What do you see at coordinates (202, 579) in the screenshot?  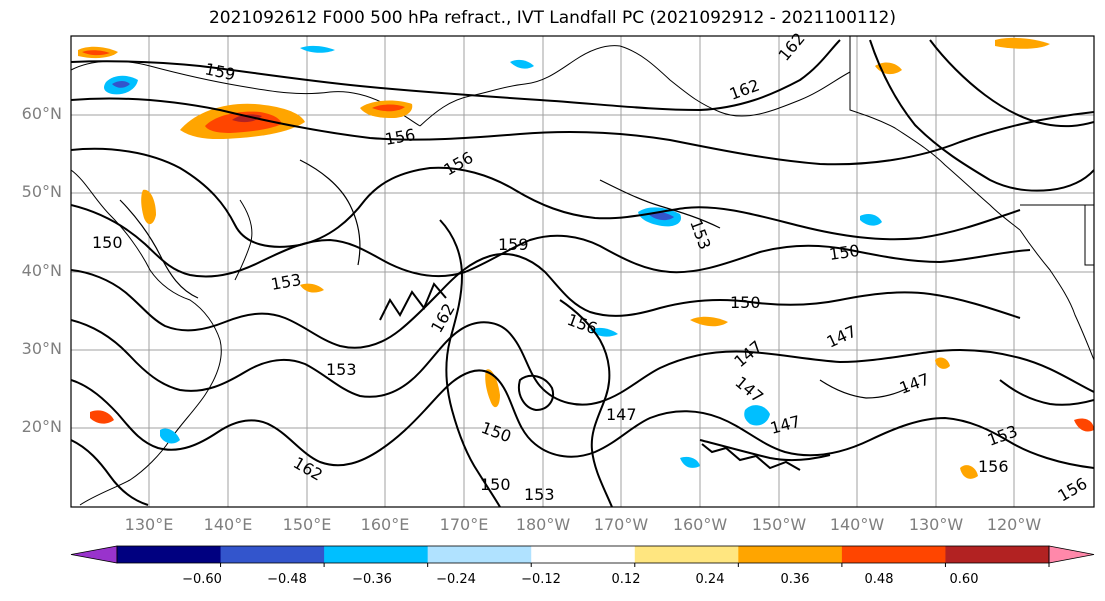 I see `colorbar-tick-label: −0.60` at bounding box center [202, 579].